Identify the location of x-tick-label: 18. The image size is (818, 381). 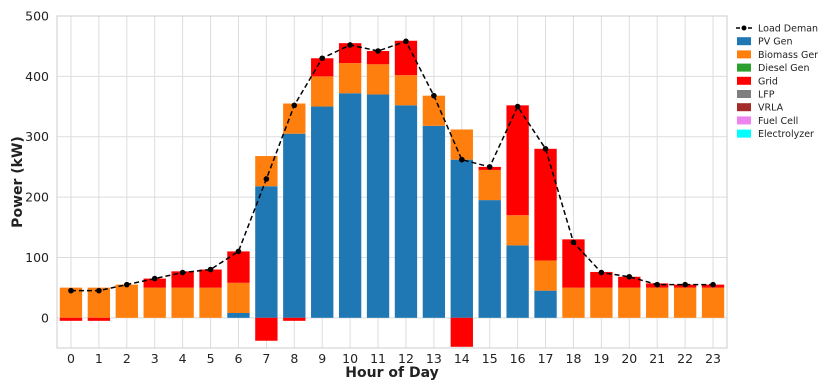
(574, 358).